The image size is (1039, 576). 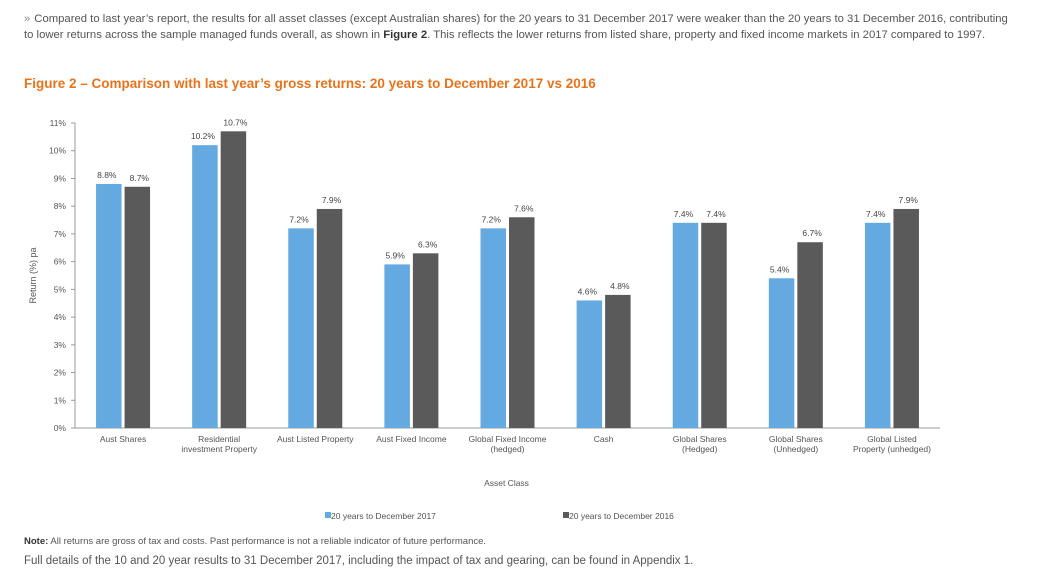 What do you see at coordinates (219, 439) in the screenshot?
I see `x-tick-label: Residential` at bounding box center [219, 439].